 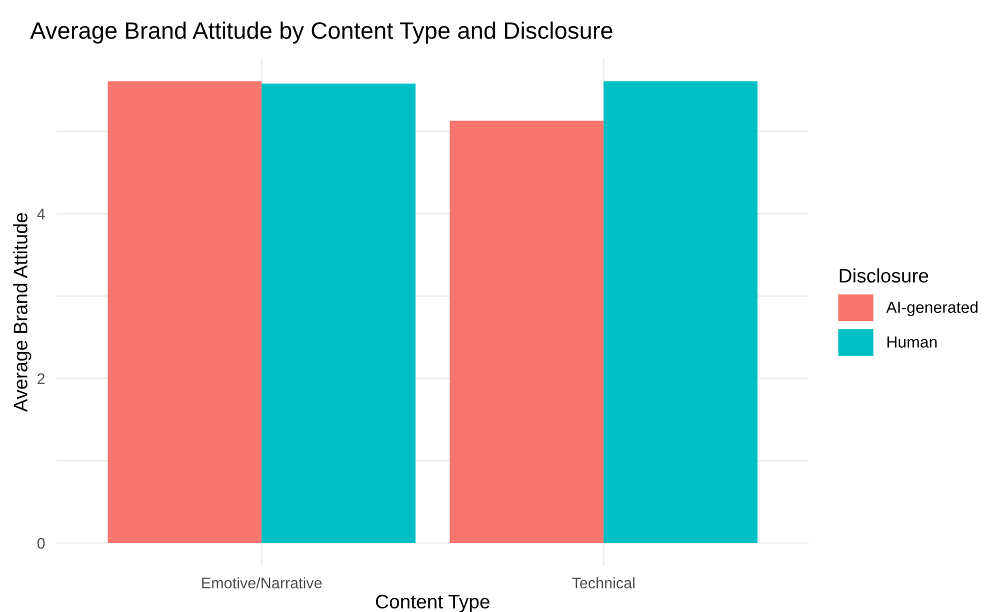 I want to click on y-axis-title: Average Brand Attitude, so click(x=22, y=312).